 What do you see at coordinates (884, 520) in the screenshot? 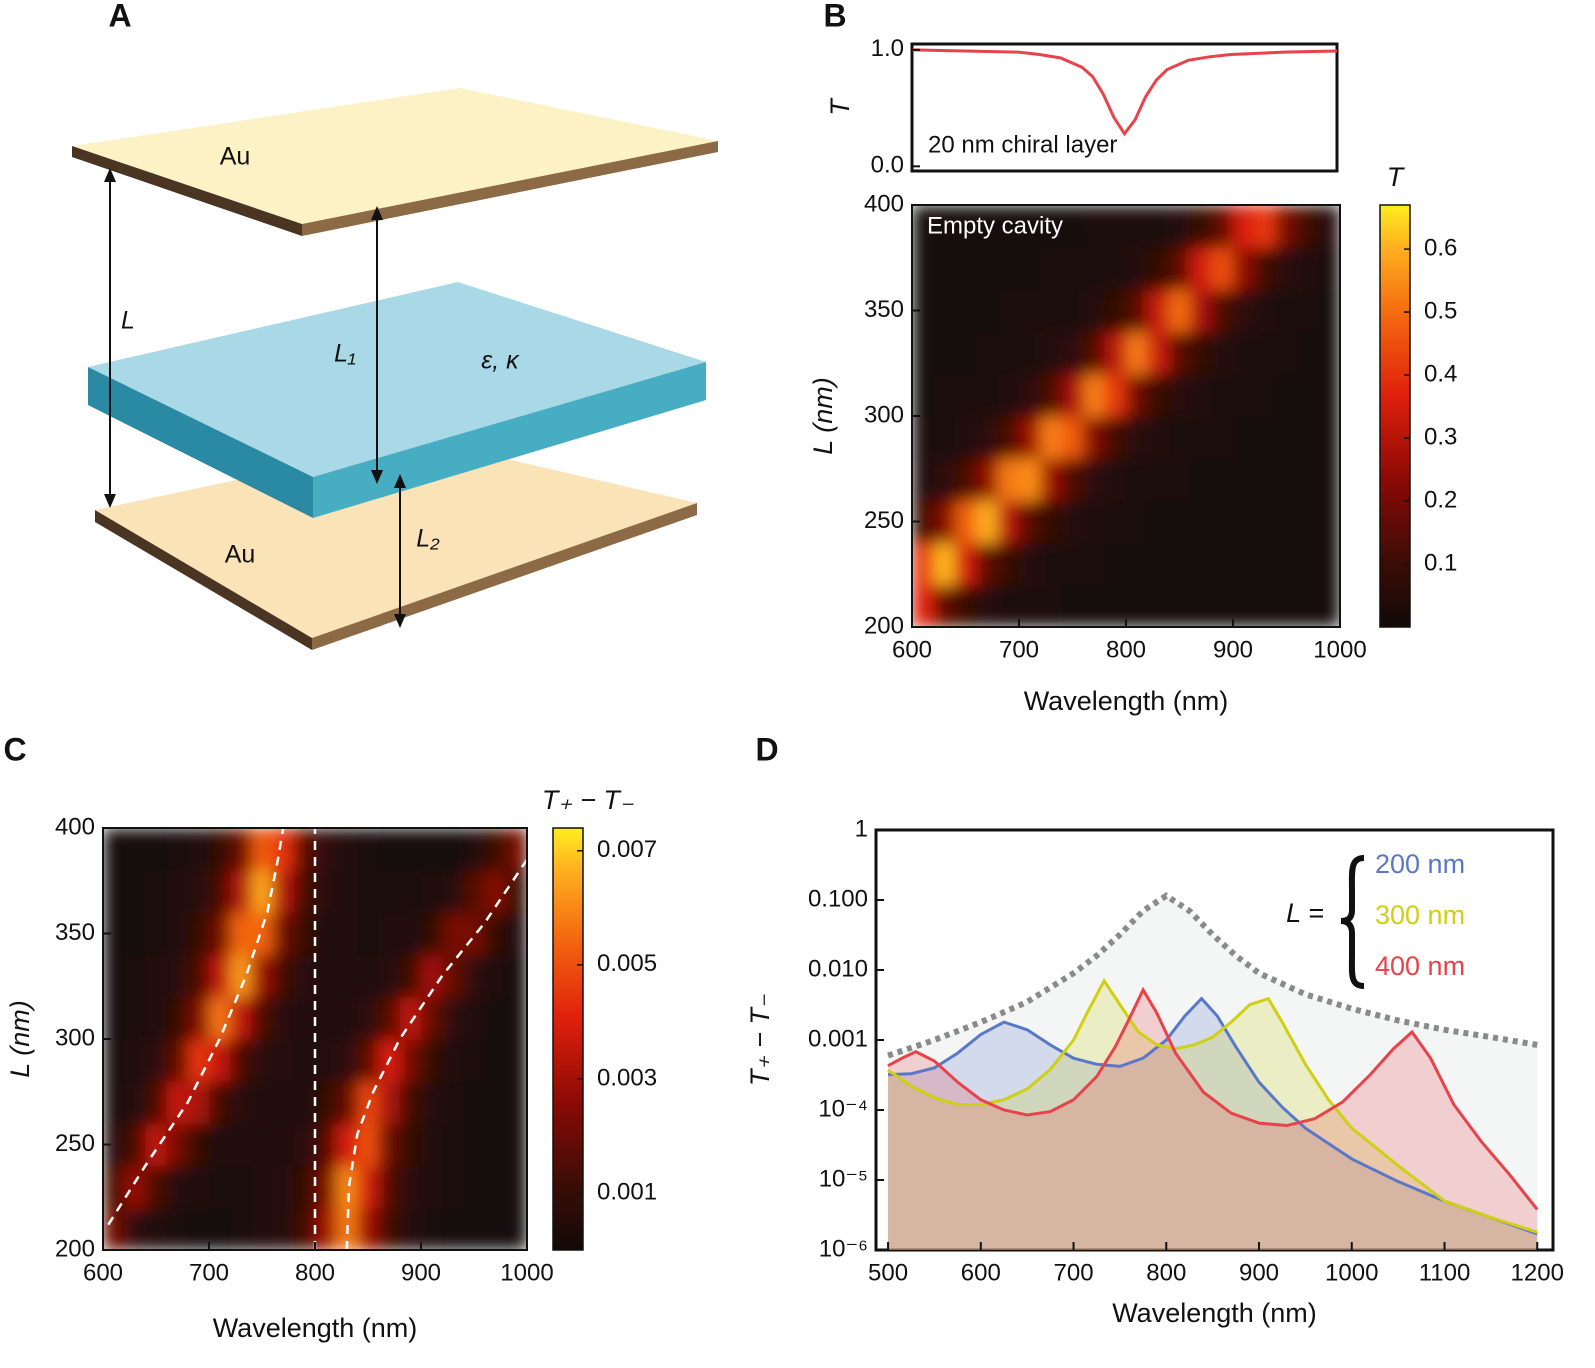
I see `y-tick-label: 250` at bounding box center [884, 520].